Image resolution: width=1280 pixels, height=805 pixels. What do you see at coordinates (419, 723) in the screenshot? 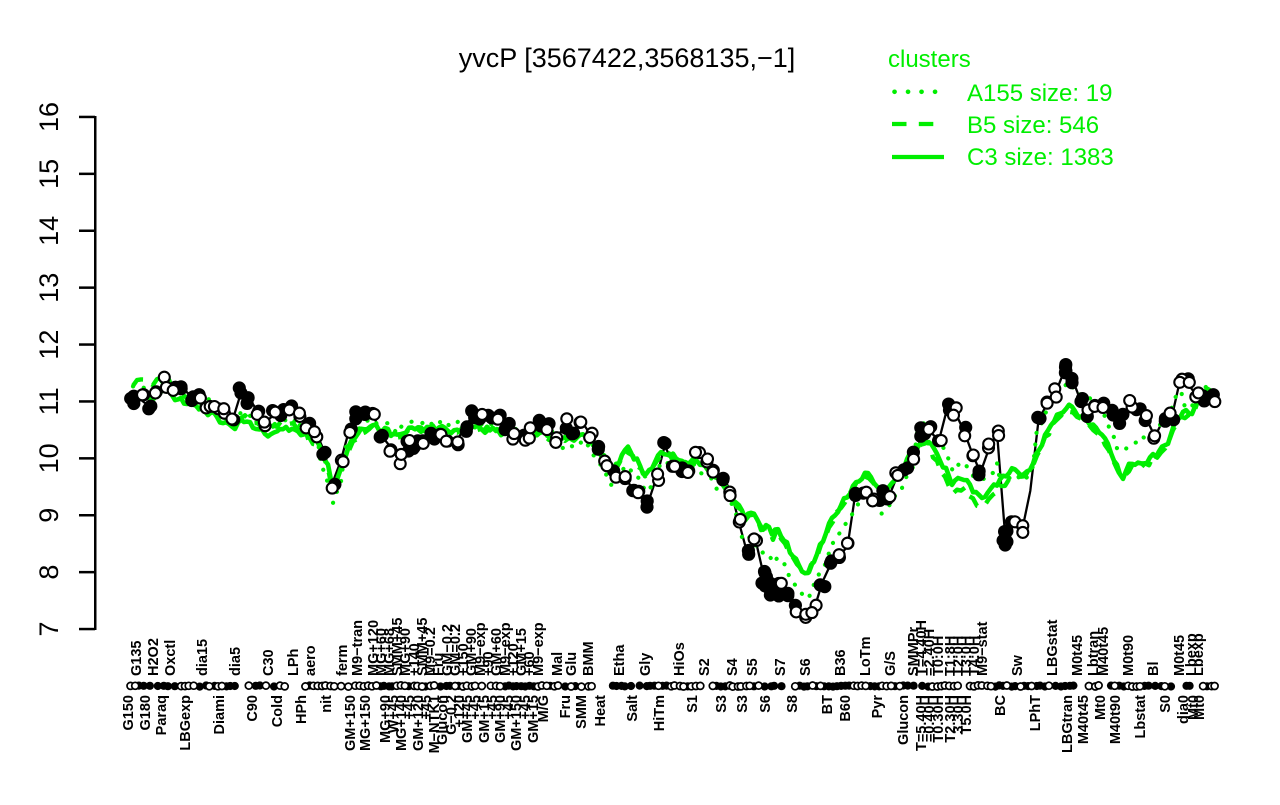
I see `svg-text: GM+120` at bounding box center [419, 723].